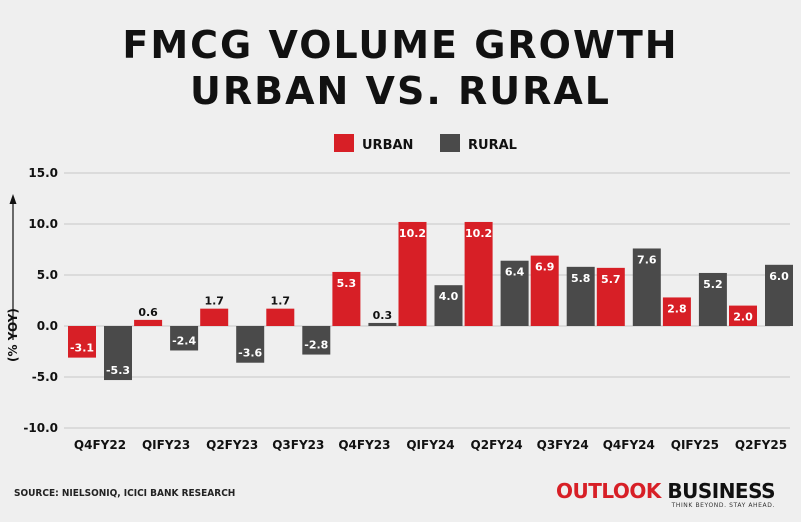 The height and width of the screenshot is (522, 801). I want to click on data-label-rural-q4fy24: 7.6, so click(647, 259).